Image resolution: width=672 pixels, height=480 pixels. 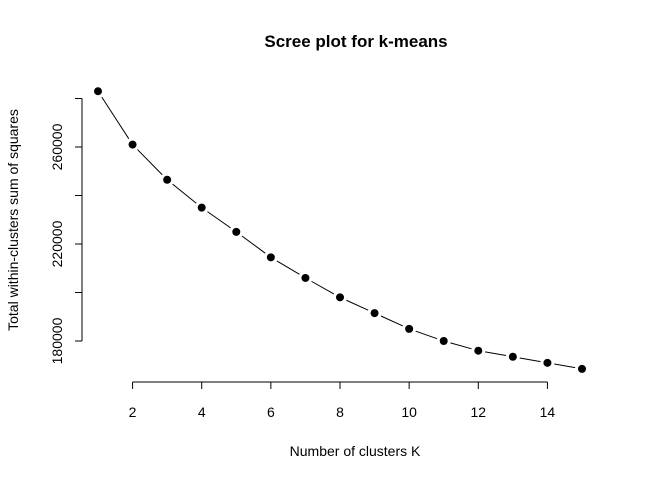 What do you see at coordinates (342, 400) in the screenshot?
I see `x-axis: 2 4 6 8 10 12 14` at bounding box center [342, 400].